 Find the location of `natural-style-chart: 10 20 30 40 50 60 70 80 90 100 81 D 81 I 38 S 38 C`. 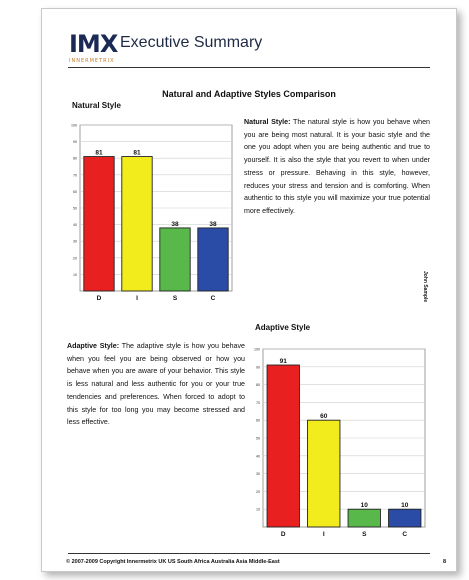

natural-style-chart: 10 20 30 40 50 60 70 80 90 100 81 D 81 I 38 S 38 C is located at coordinates (152, 213).